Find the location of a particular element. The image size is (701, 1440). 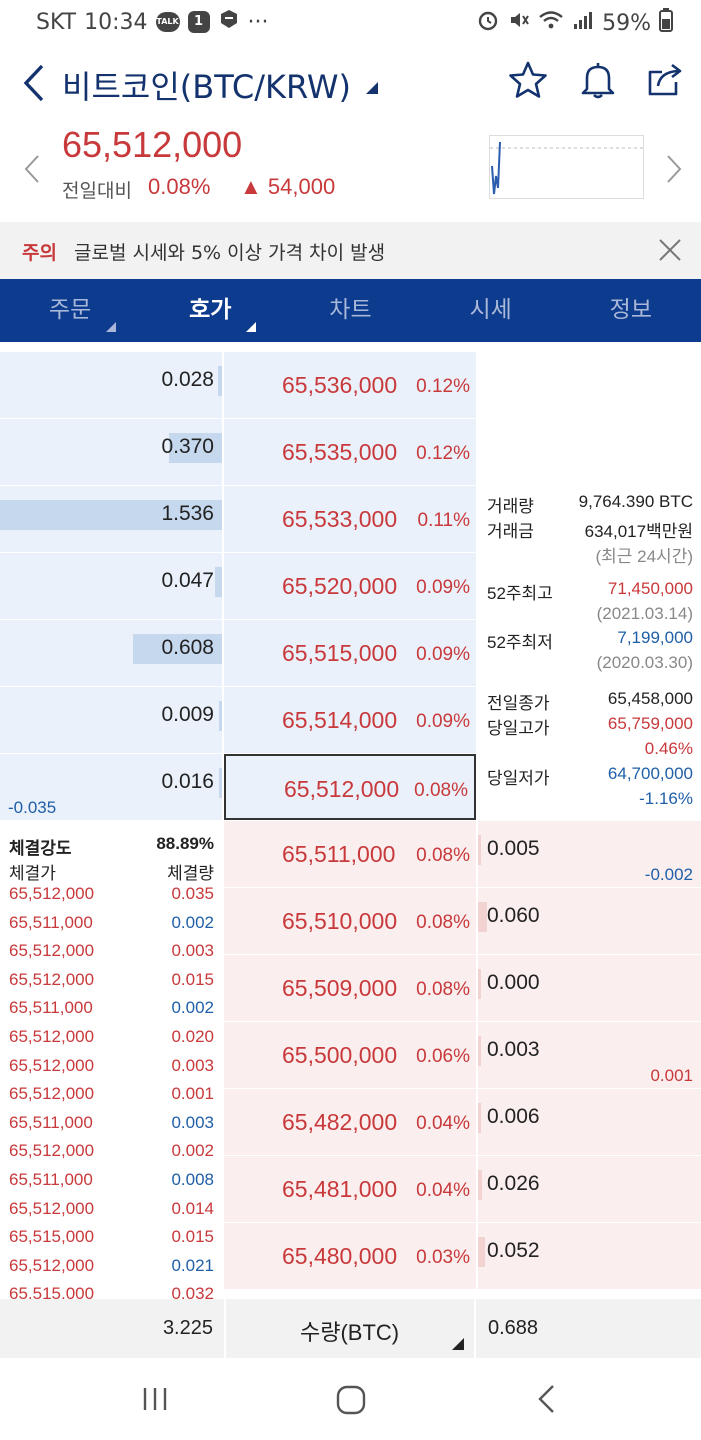

ask-qty-cell: 0.608 is located at coordinates (111, 653).